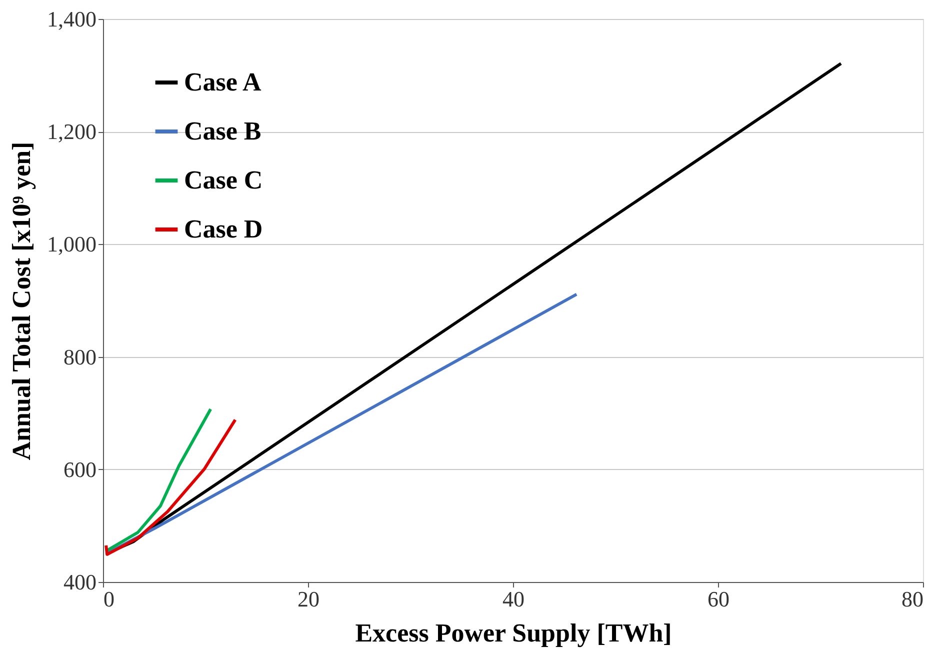 The height and width of the screenshot is (654, 932). Describe the element at coordinates (71, 19) in the screenshot. I see `y-tick-label: 1,400` at that location.